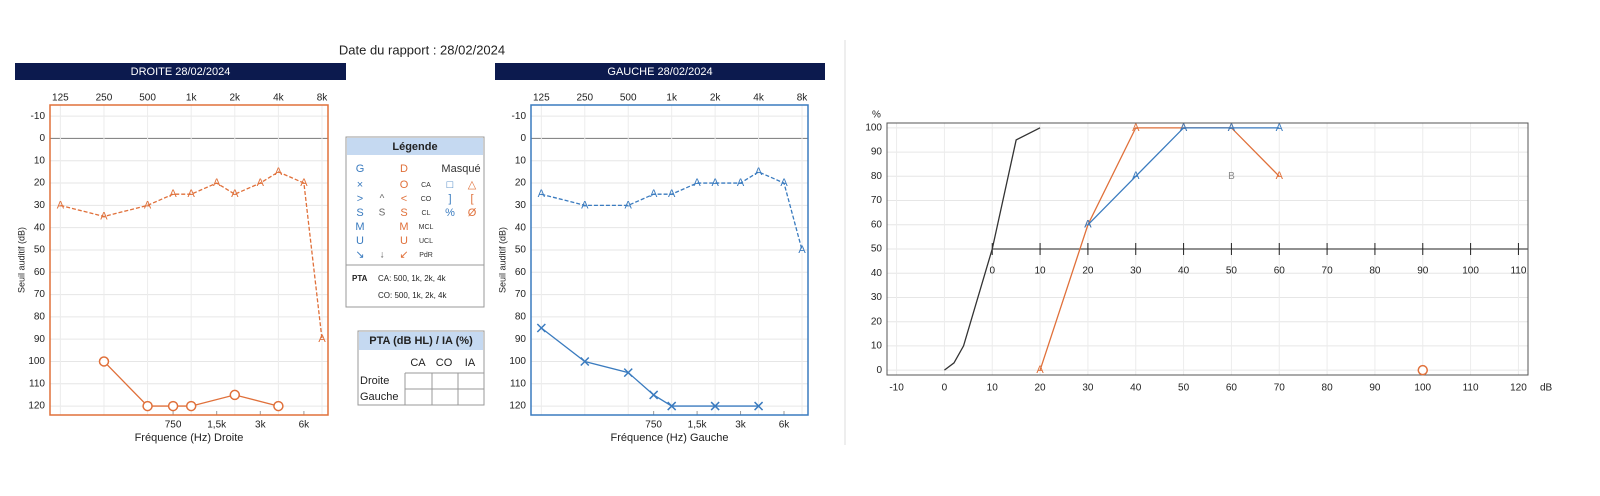 The image size is (1600, 496). What do you see at coordinates (403, 213) in the screenshot?
I see `legend-symbol: S` at bounding box center [403, 213].